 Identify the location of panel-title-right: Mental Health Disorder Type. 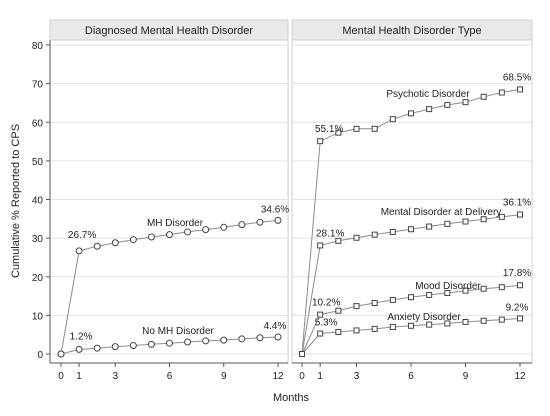
(411, 31).